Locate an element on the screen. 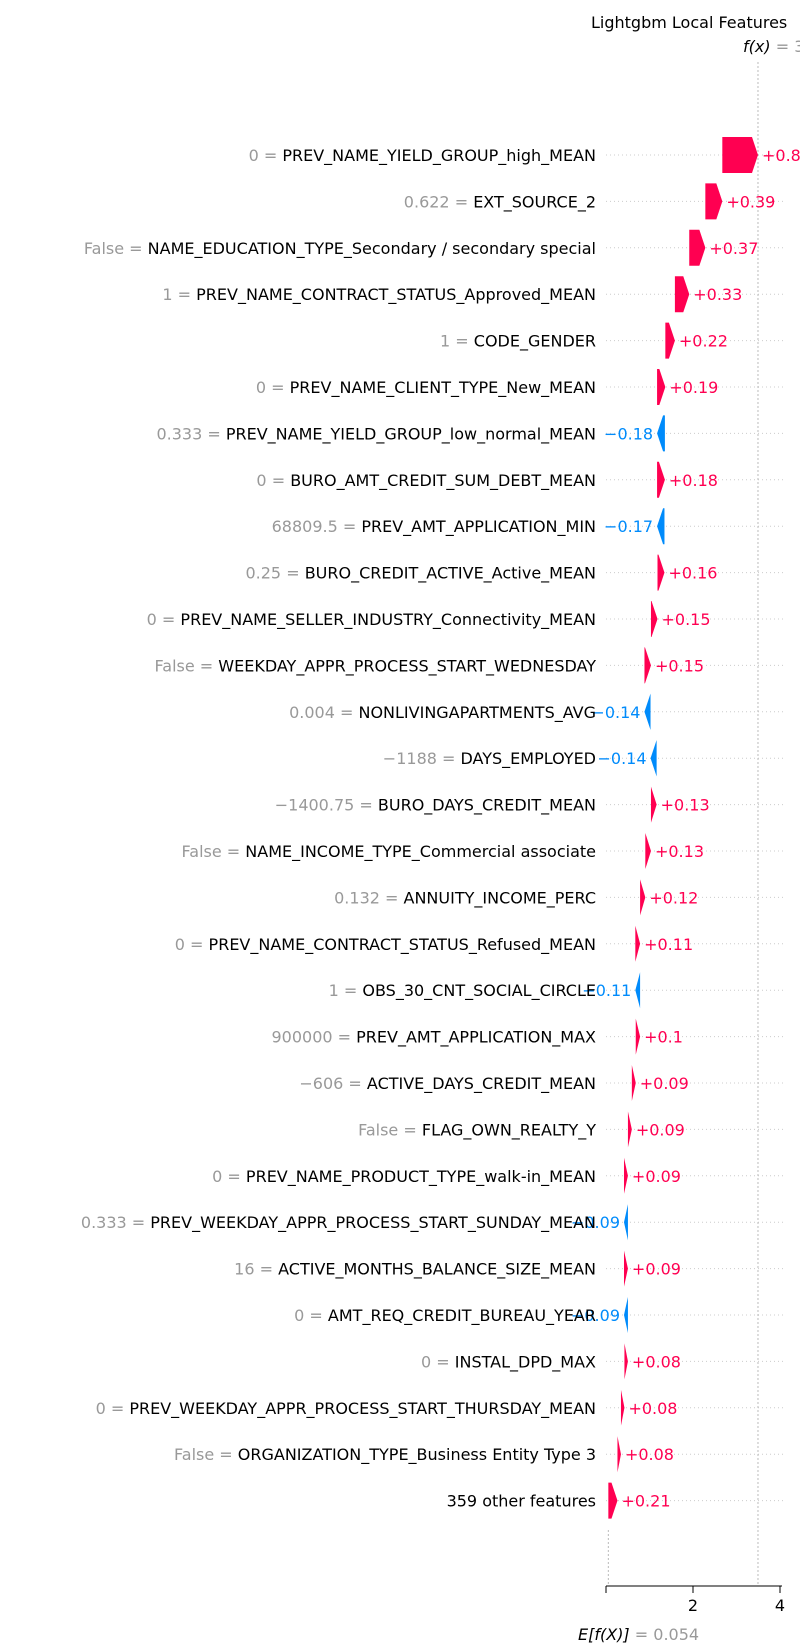 The image size is (800, 1650). feature-label: 1 = OBS_30_CNT_SOCIAL_CIRCLE is located at coordinates (462, 991).